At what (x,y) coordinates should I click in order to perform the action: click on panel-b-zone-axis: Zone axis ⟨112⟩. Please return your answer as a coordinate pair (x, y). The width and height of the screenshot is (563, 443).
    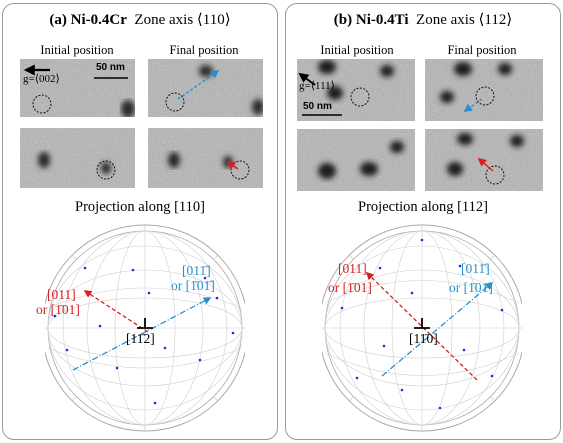
    Looking at the image, I should click on (464, 20).